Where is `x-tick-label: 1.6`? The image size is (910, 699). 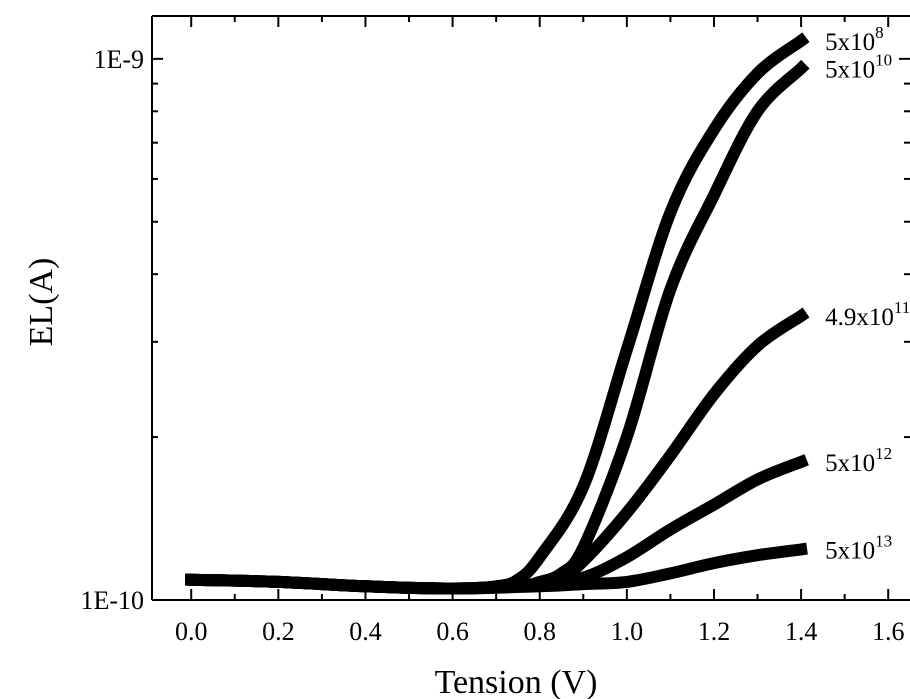
x-tick-label: 1.6 is located at coordinates (888, 631).